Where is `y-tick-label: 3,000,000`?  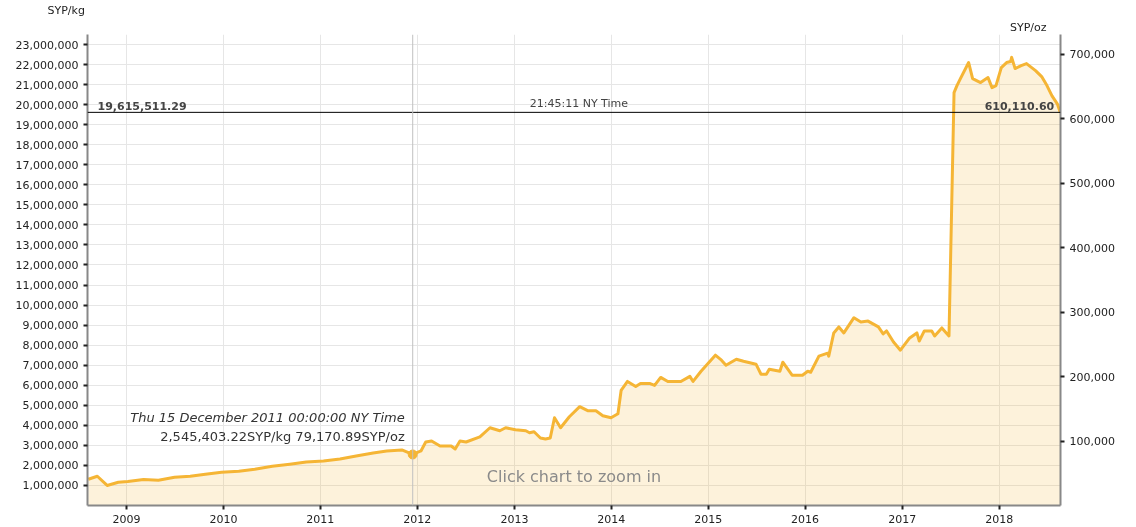 y-tick-label: 3,000,000 is located at coordinates (50, 446).